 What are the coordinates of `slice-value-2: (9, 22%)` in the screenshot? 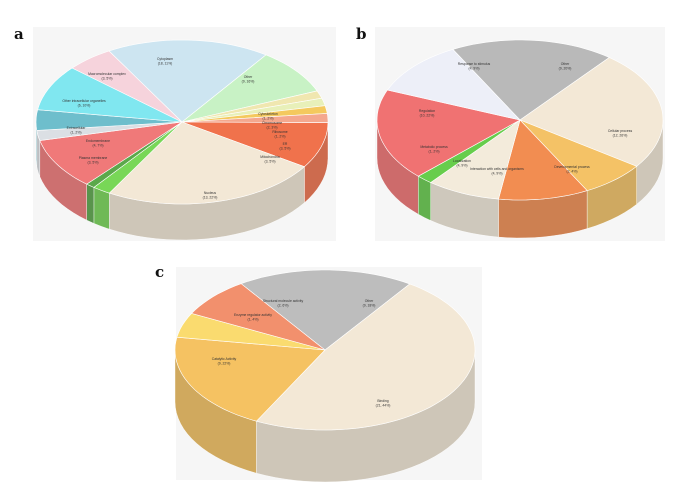 It's located at (224, 364).